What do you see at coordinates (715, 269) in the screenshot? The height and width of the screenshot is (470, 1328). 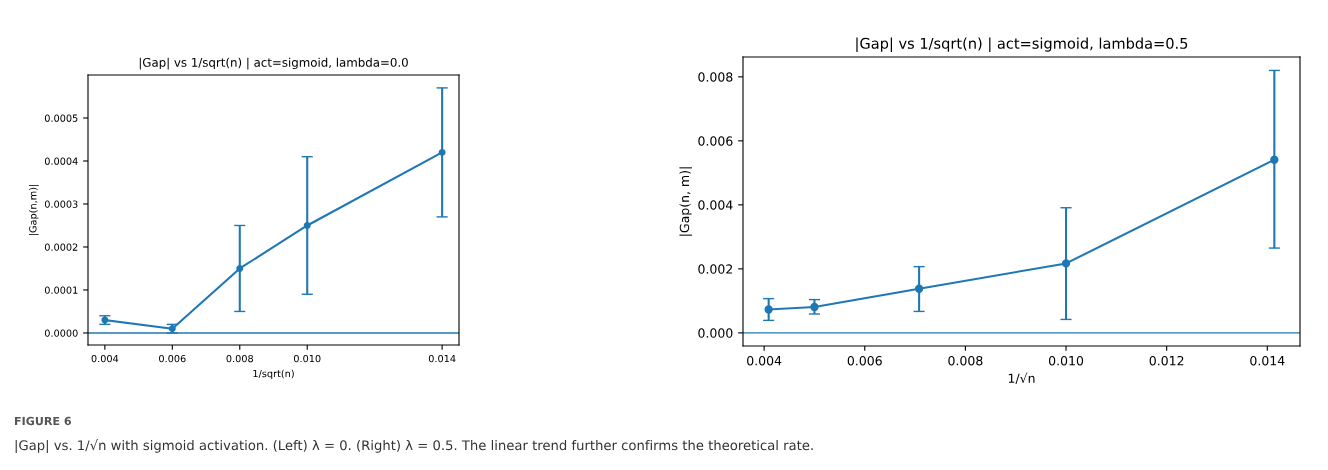 I see `y-tick-label: 0.002` at bounding box center [715, 269].